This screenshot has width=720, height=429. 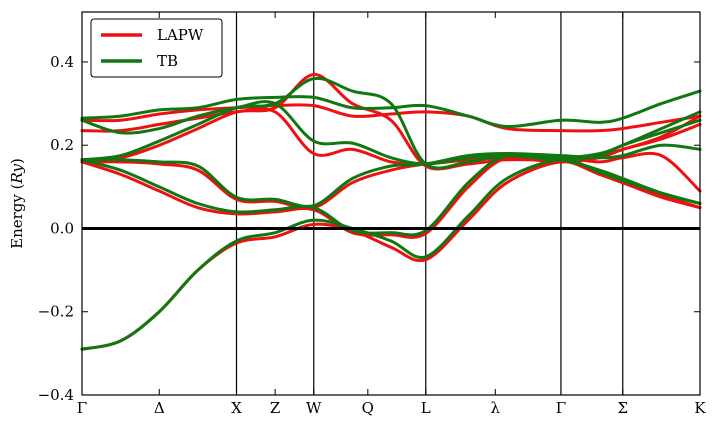 What do you see at coordinates (17, 216) in the screenshot?
I see `y-axis-label-prefix: Energy (` at bounding box center [17, 216].